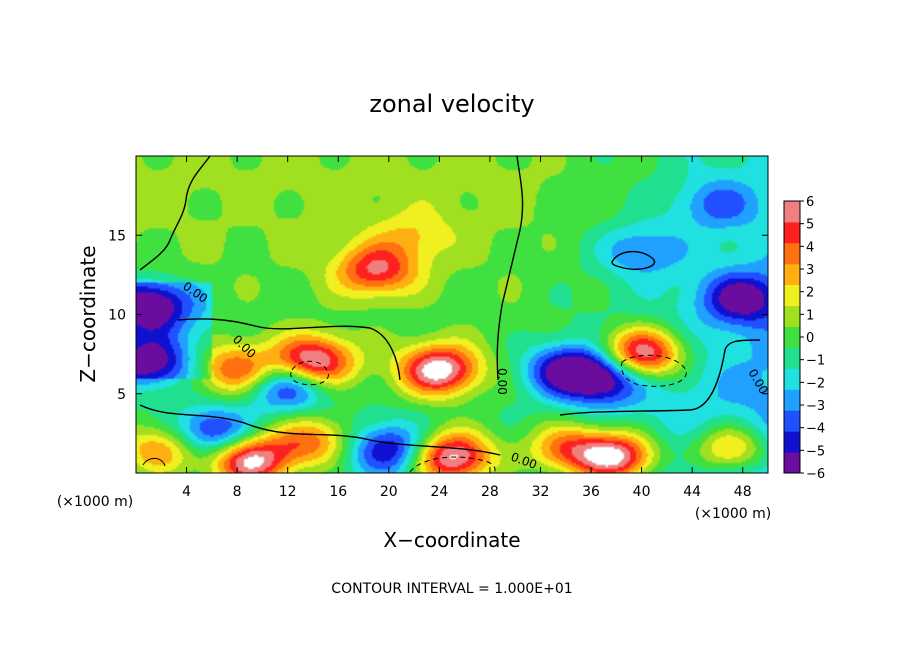 This screenshot has height=654, width=904. Describe the element at coordinates (815, 406) in the screenshot. I see `colorbar-tick-label: −3` at that location.